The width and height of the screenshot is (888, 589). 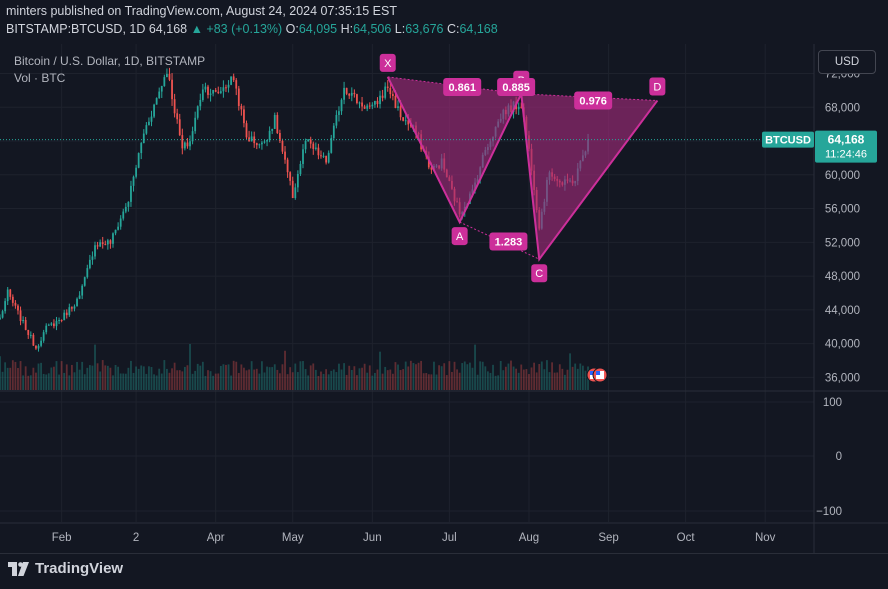 What do you see at coordinates (657, 86) in the screenshot?
I see `pattern-point-d: D` at bounding box center [657, 86].